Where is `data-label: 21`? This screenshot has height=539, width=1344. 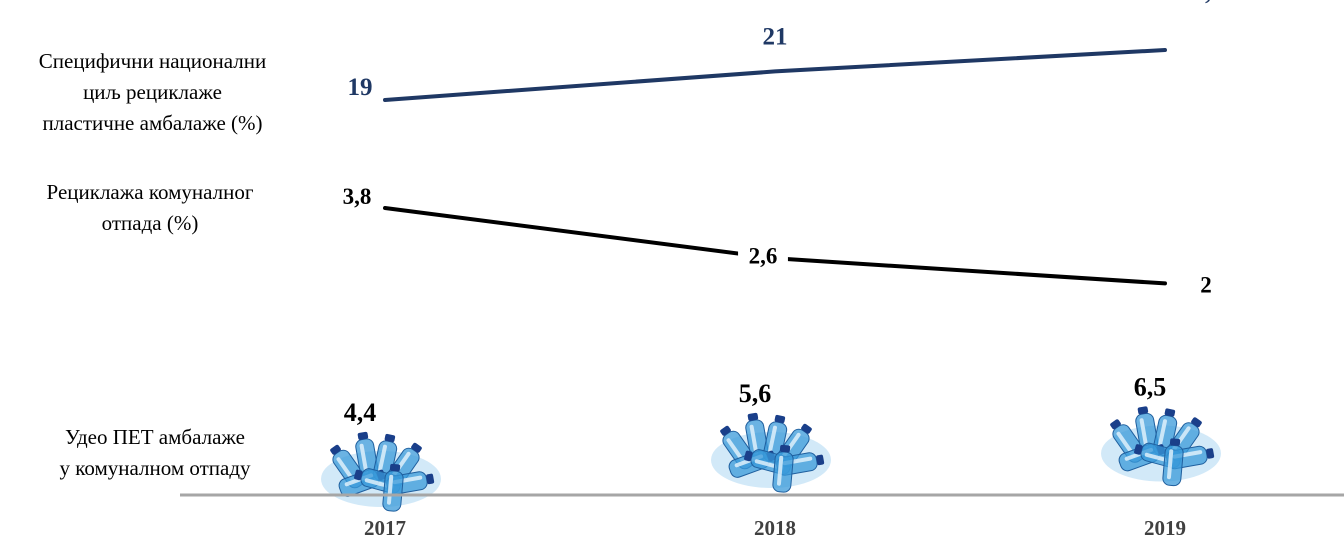
data-label: 21 is located at coordinates (775, 36).